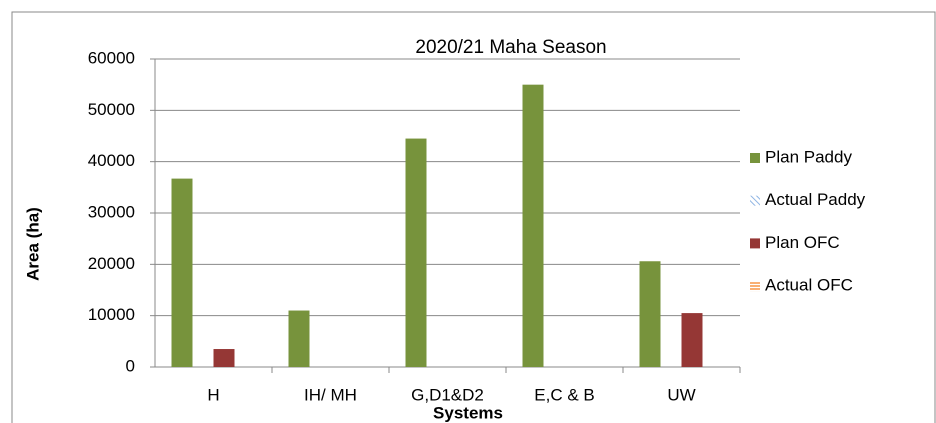  What do you see at coordinates (468, 412) in the screenshot?
I see `x-axis-label: Systems` at bounding box center [468, 412].